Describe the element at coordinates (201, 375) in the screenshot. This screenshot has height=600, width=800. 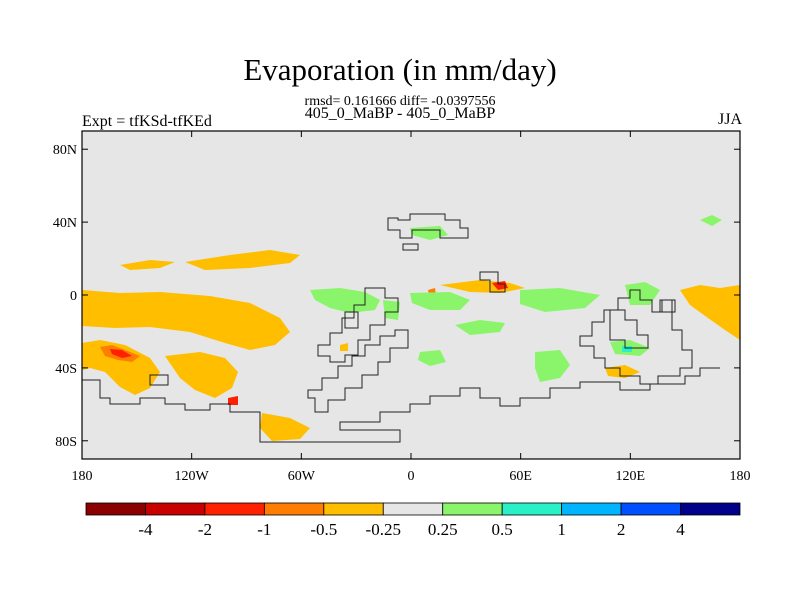
I see `se-pacific-negative` at that location.